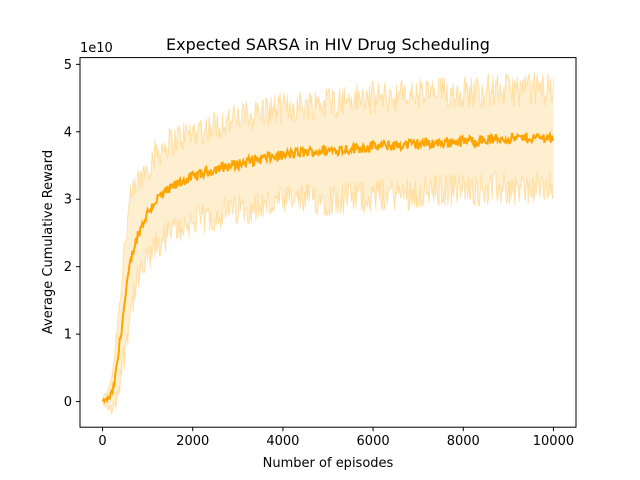  What do you see at coordinates (48, 242) in the screenshot?
I see `y-axis-label: Average Cumulative Reward` at bounding box center [48, 242].